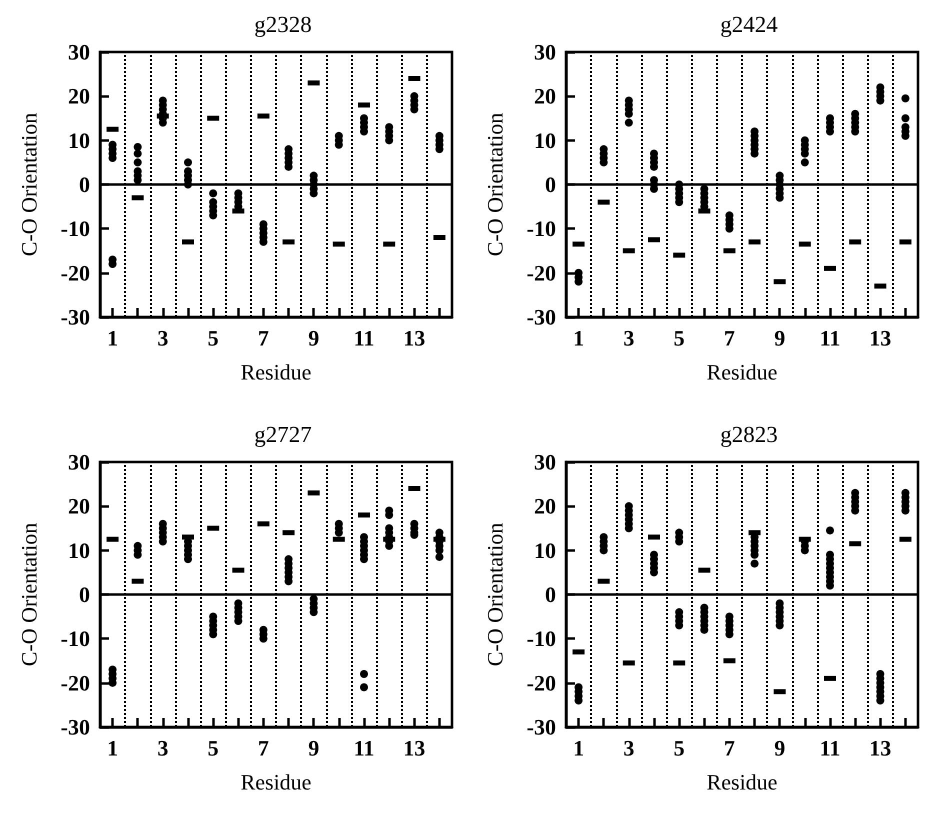 The height and width of the screenshot is (819, 932). Describe the element at coordinates (283, 24) in the screenshot. I see `chart-title: g2328` at that location.